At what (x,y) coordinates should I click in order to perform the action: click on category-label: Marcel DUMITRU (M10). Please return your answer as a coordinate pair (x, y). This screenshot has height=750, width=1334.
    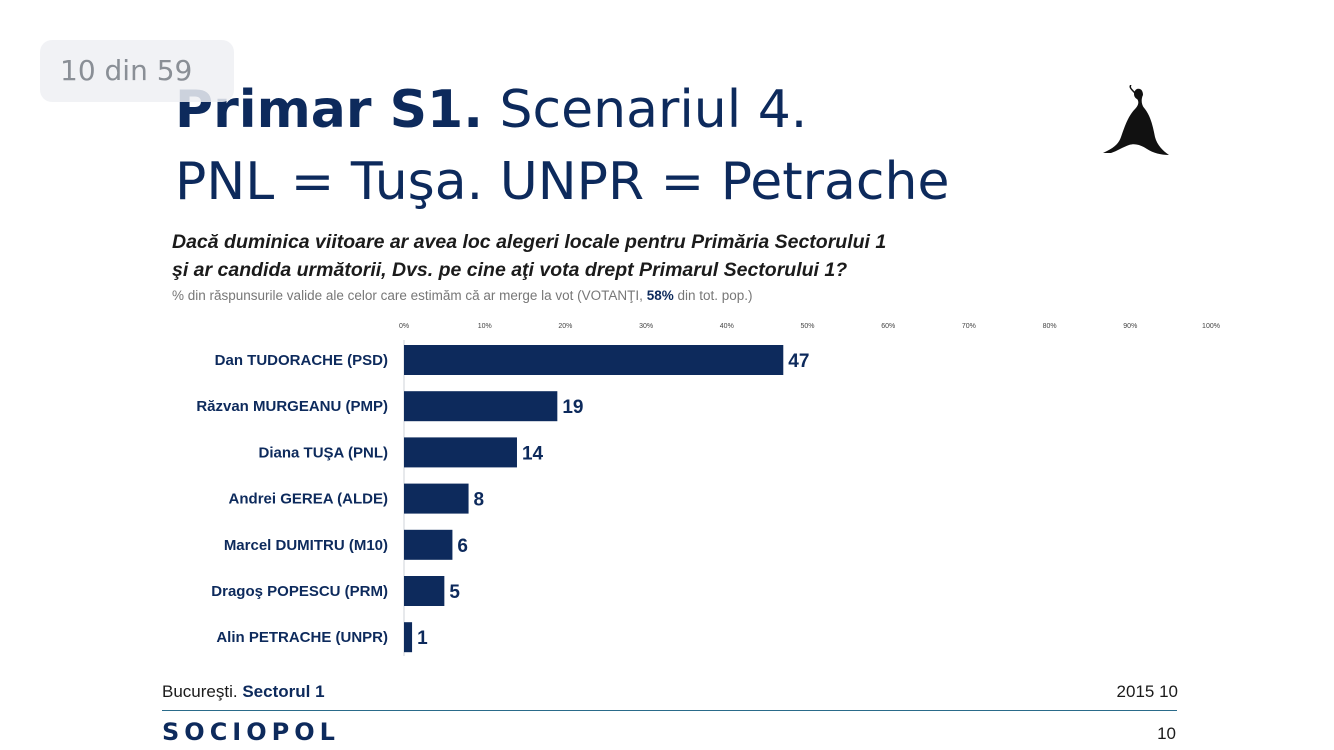
    Looking at the image, I should click on (306, 545).